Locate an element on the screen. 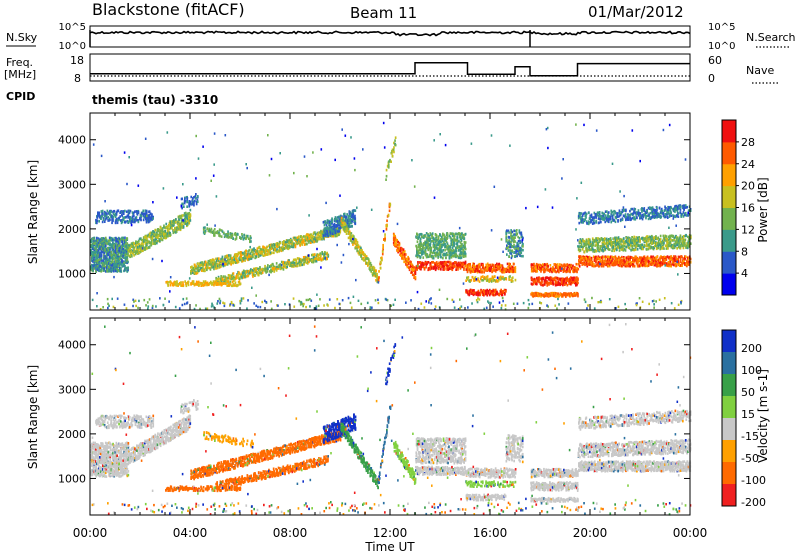 This screenshot has width=800, height=554. station-title: Blackstone (fitACF) is located at coordinates (168, 9).